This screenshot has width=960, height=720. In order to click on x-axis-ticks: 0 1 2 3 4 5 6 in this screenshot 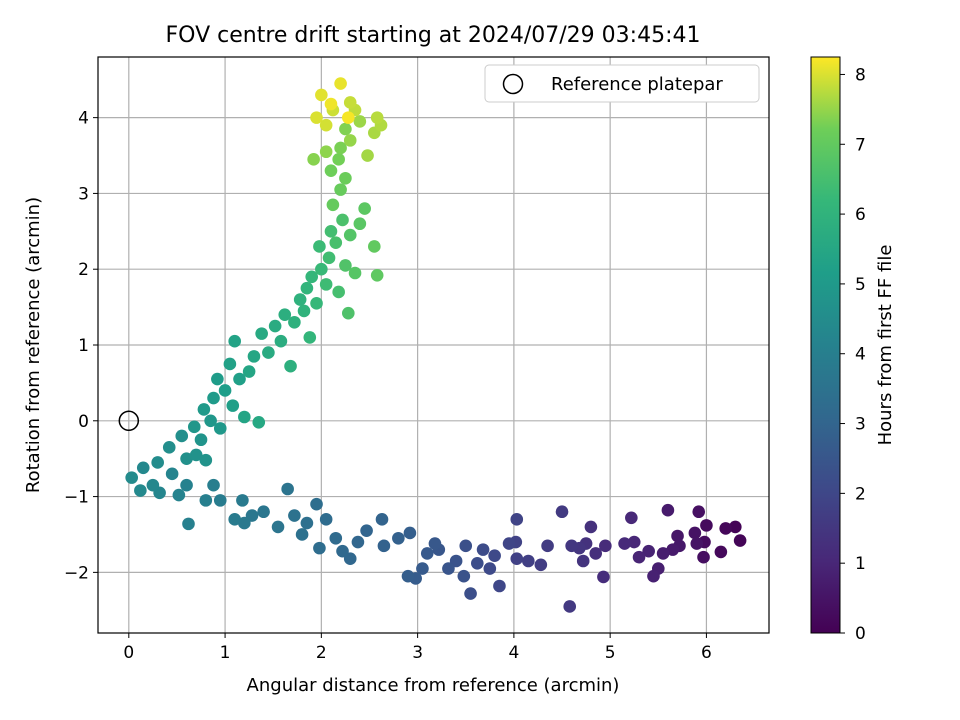, I will do `click(417, 648)`.